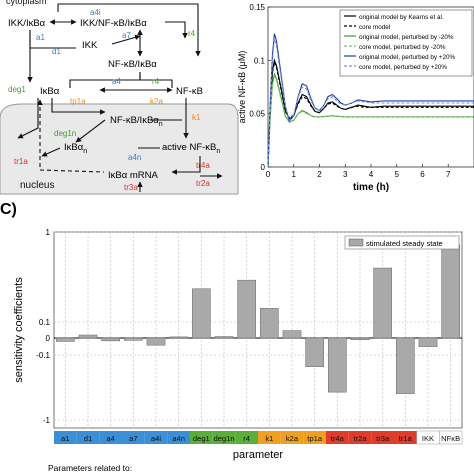 The height and width of the screenshot is (474, 474). Describe the element at coordinates (156, 81) in the screenshot. I see `rate-label-r4-mid: r4` at that location.